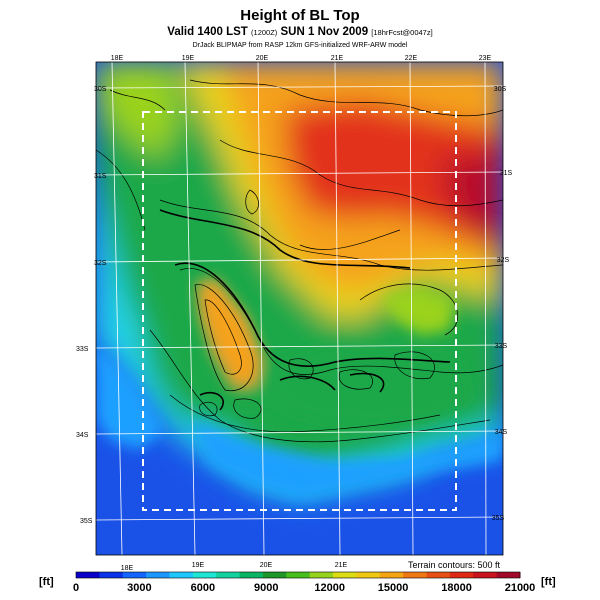 The image size is (600, 600). What do you see at coordinates (262, 58) in the screenshot?
I see `lon-label-top: 20E` at bounding box center [262, 58].